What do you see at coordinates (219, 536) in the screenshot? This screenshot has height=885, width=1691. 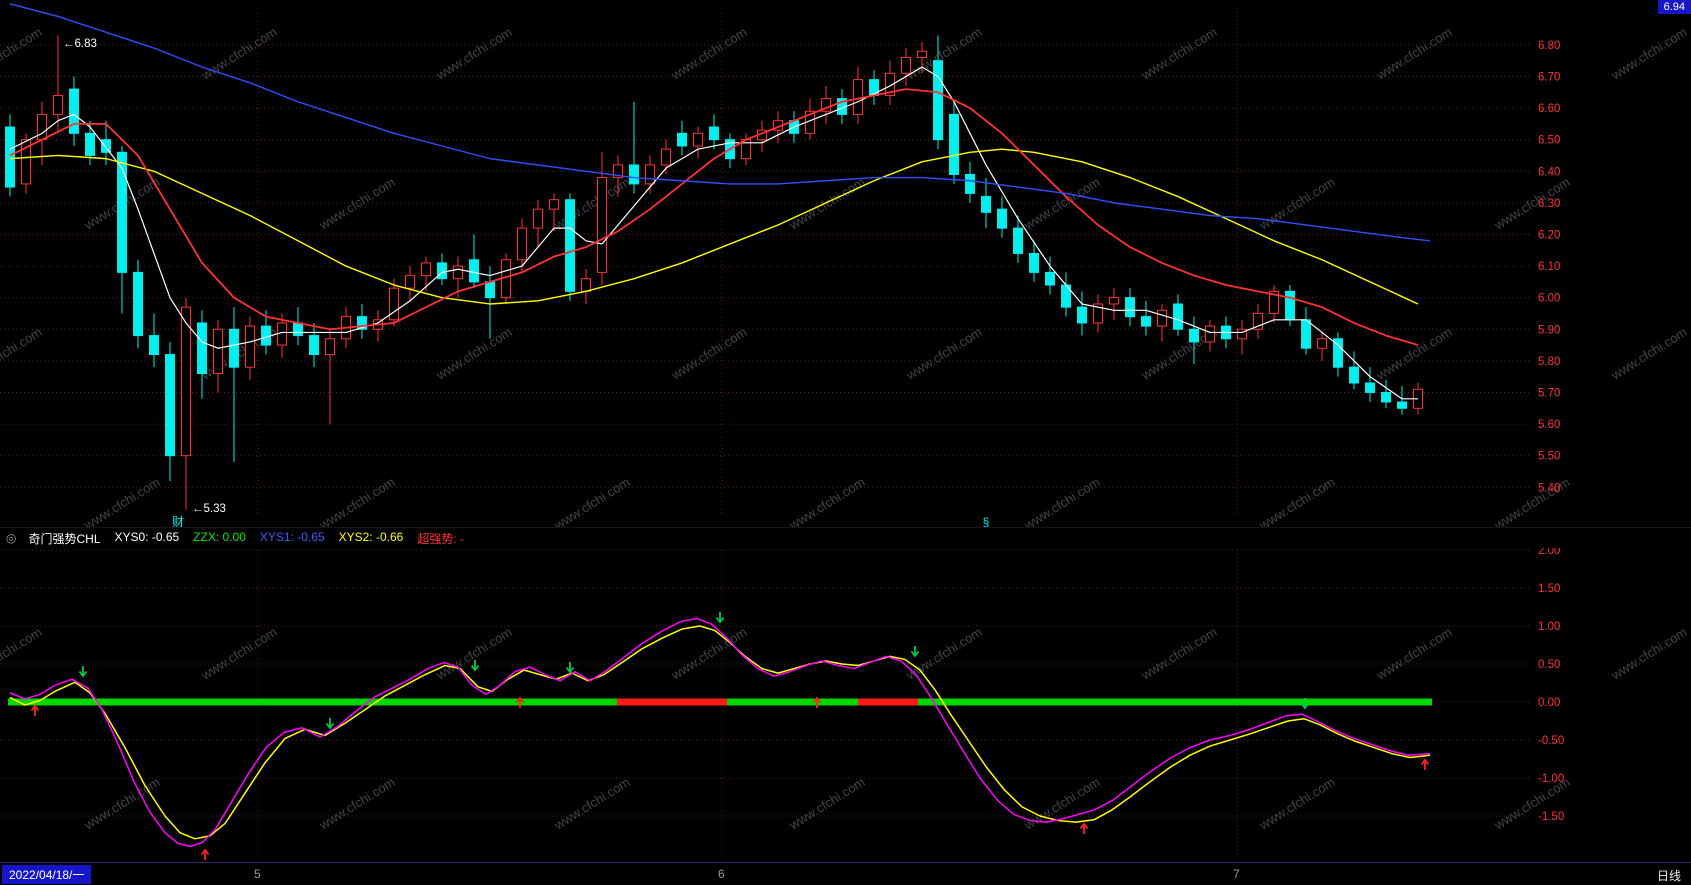 I see `zzx-value: ZZX: 0.00` at bounding box center [219, 536].